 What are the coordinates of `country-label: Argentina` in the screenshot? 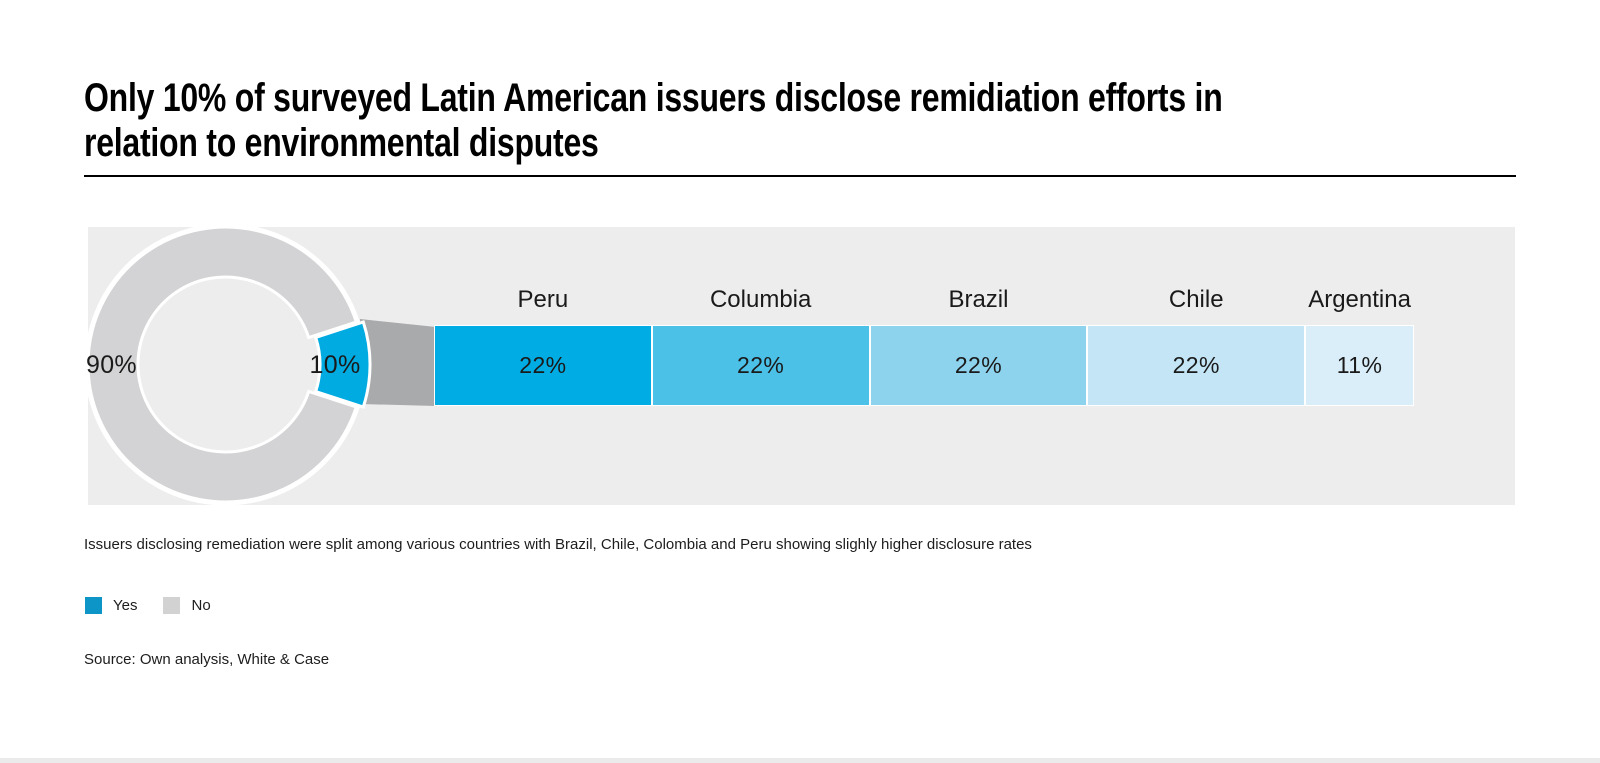 It's located at (1359, 299).